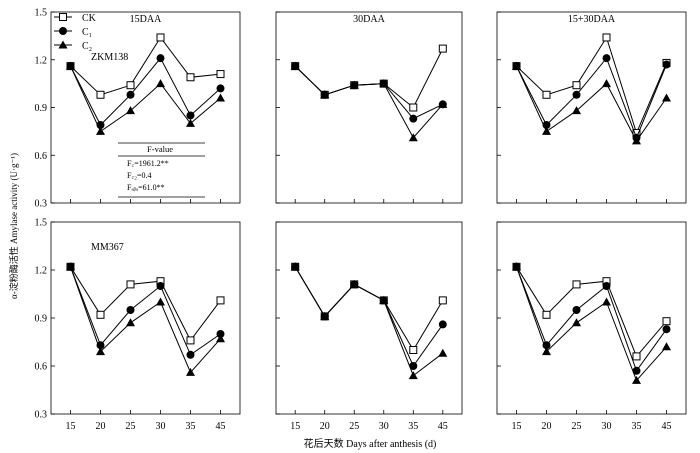 The width and height of the screenshot is (700, 453). What do you see at coordinates (41, 13) in the screenshot?
I see `y-tick-label: 1.5` at bounding box center [41, 13].